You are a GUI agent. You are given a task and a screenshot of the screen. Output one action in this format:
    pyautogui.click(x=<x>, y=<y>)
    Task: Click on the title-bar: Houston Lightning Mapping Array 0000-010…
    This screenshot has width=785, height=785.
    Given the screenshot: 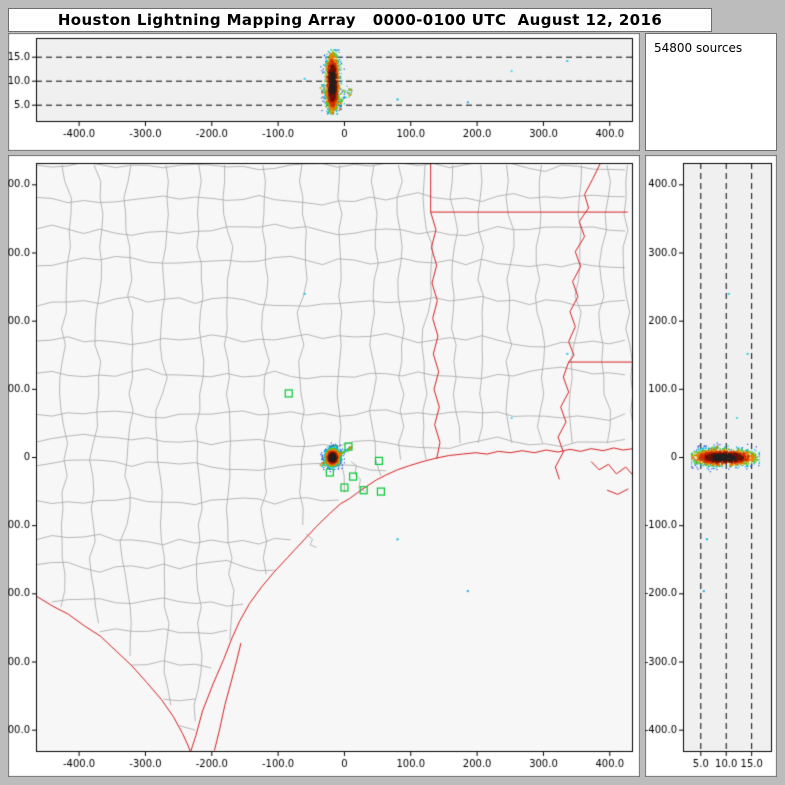 What is the action you would take?
    pyautogui.click(x=360, y=20)
    